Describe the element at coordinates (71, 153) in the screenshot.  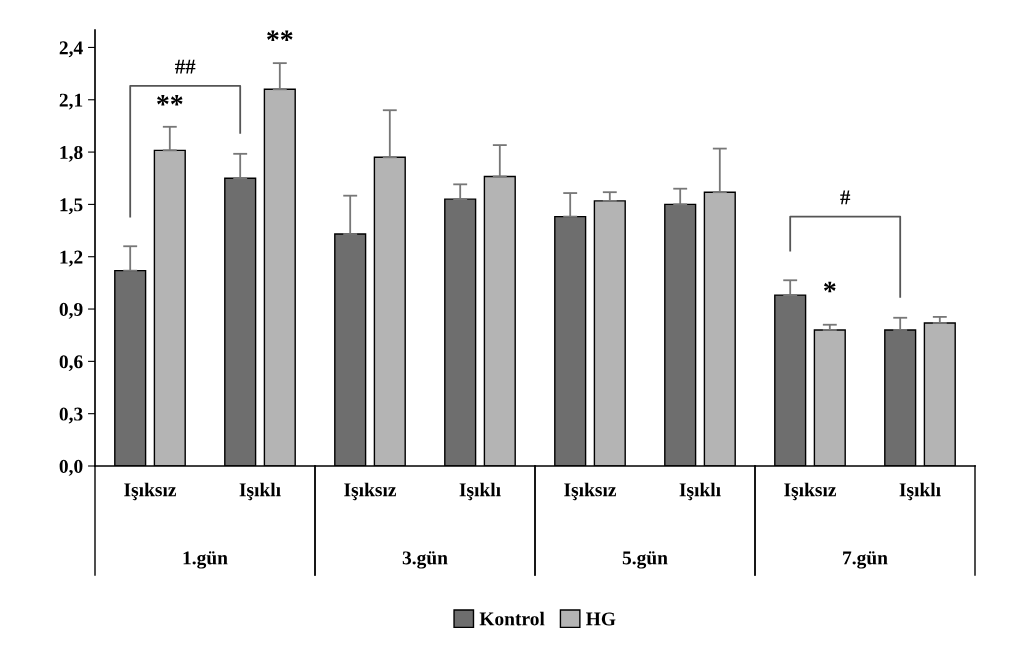
I see `y-tick-label: 1,8` at that location.